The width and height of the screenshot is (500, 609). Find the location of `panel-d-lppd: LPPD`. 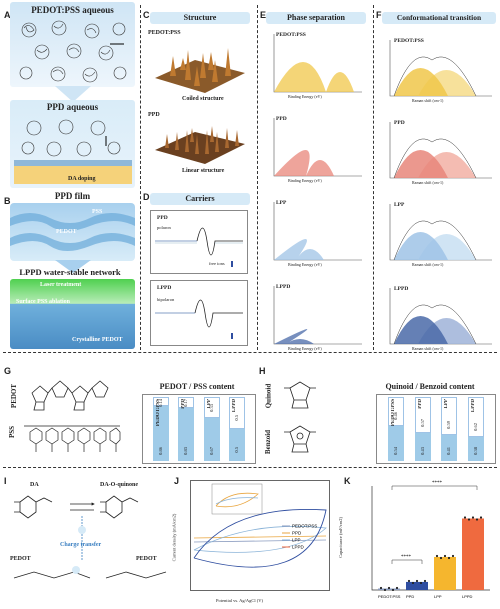

panel-d-lppd: LPPD is located at coordinates (164, 288).